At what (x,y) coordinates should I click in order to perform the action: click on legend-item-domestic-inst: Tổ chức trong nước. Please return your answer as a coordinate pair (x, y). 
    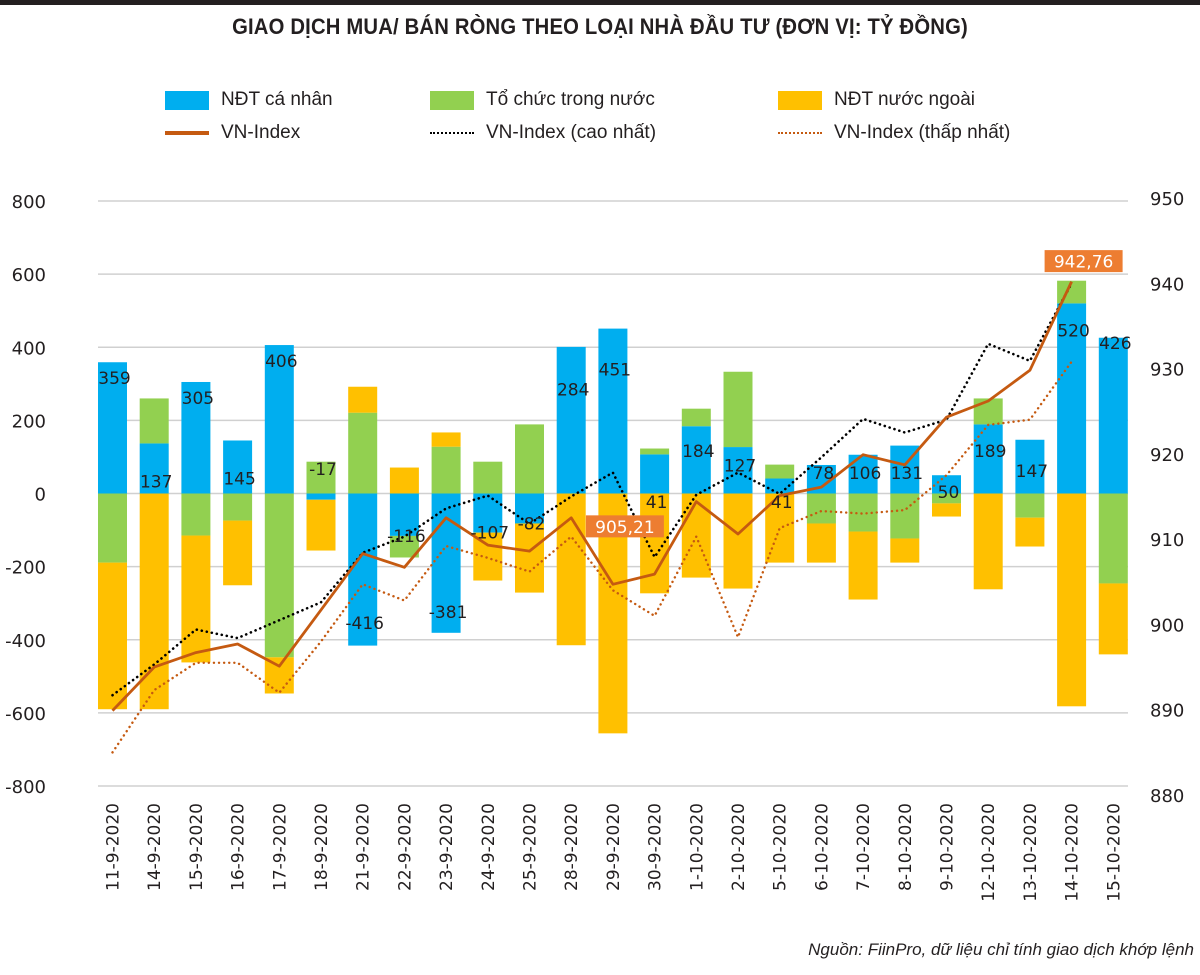
    Looking at the image, I should click on (542, 100).